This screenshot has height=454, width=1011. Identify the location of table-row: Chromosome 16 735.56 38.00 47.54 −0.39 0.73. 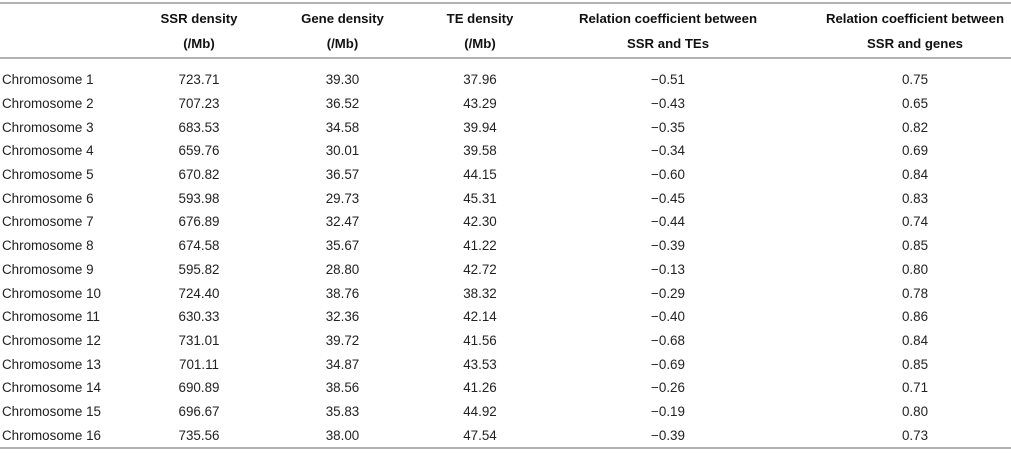
(505, 435).